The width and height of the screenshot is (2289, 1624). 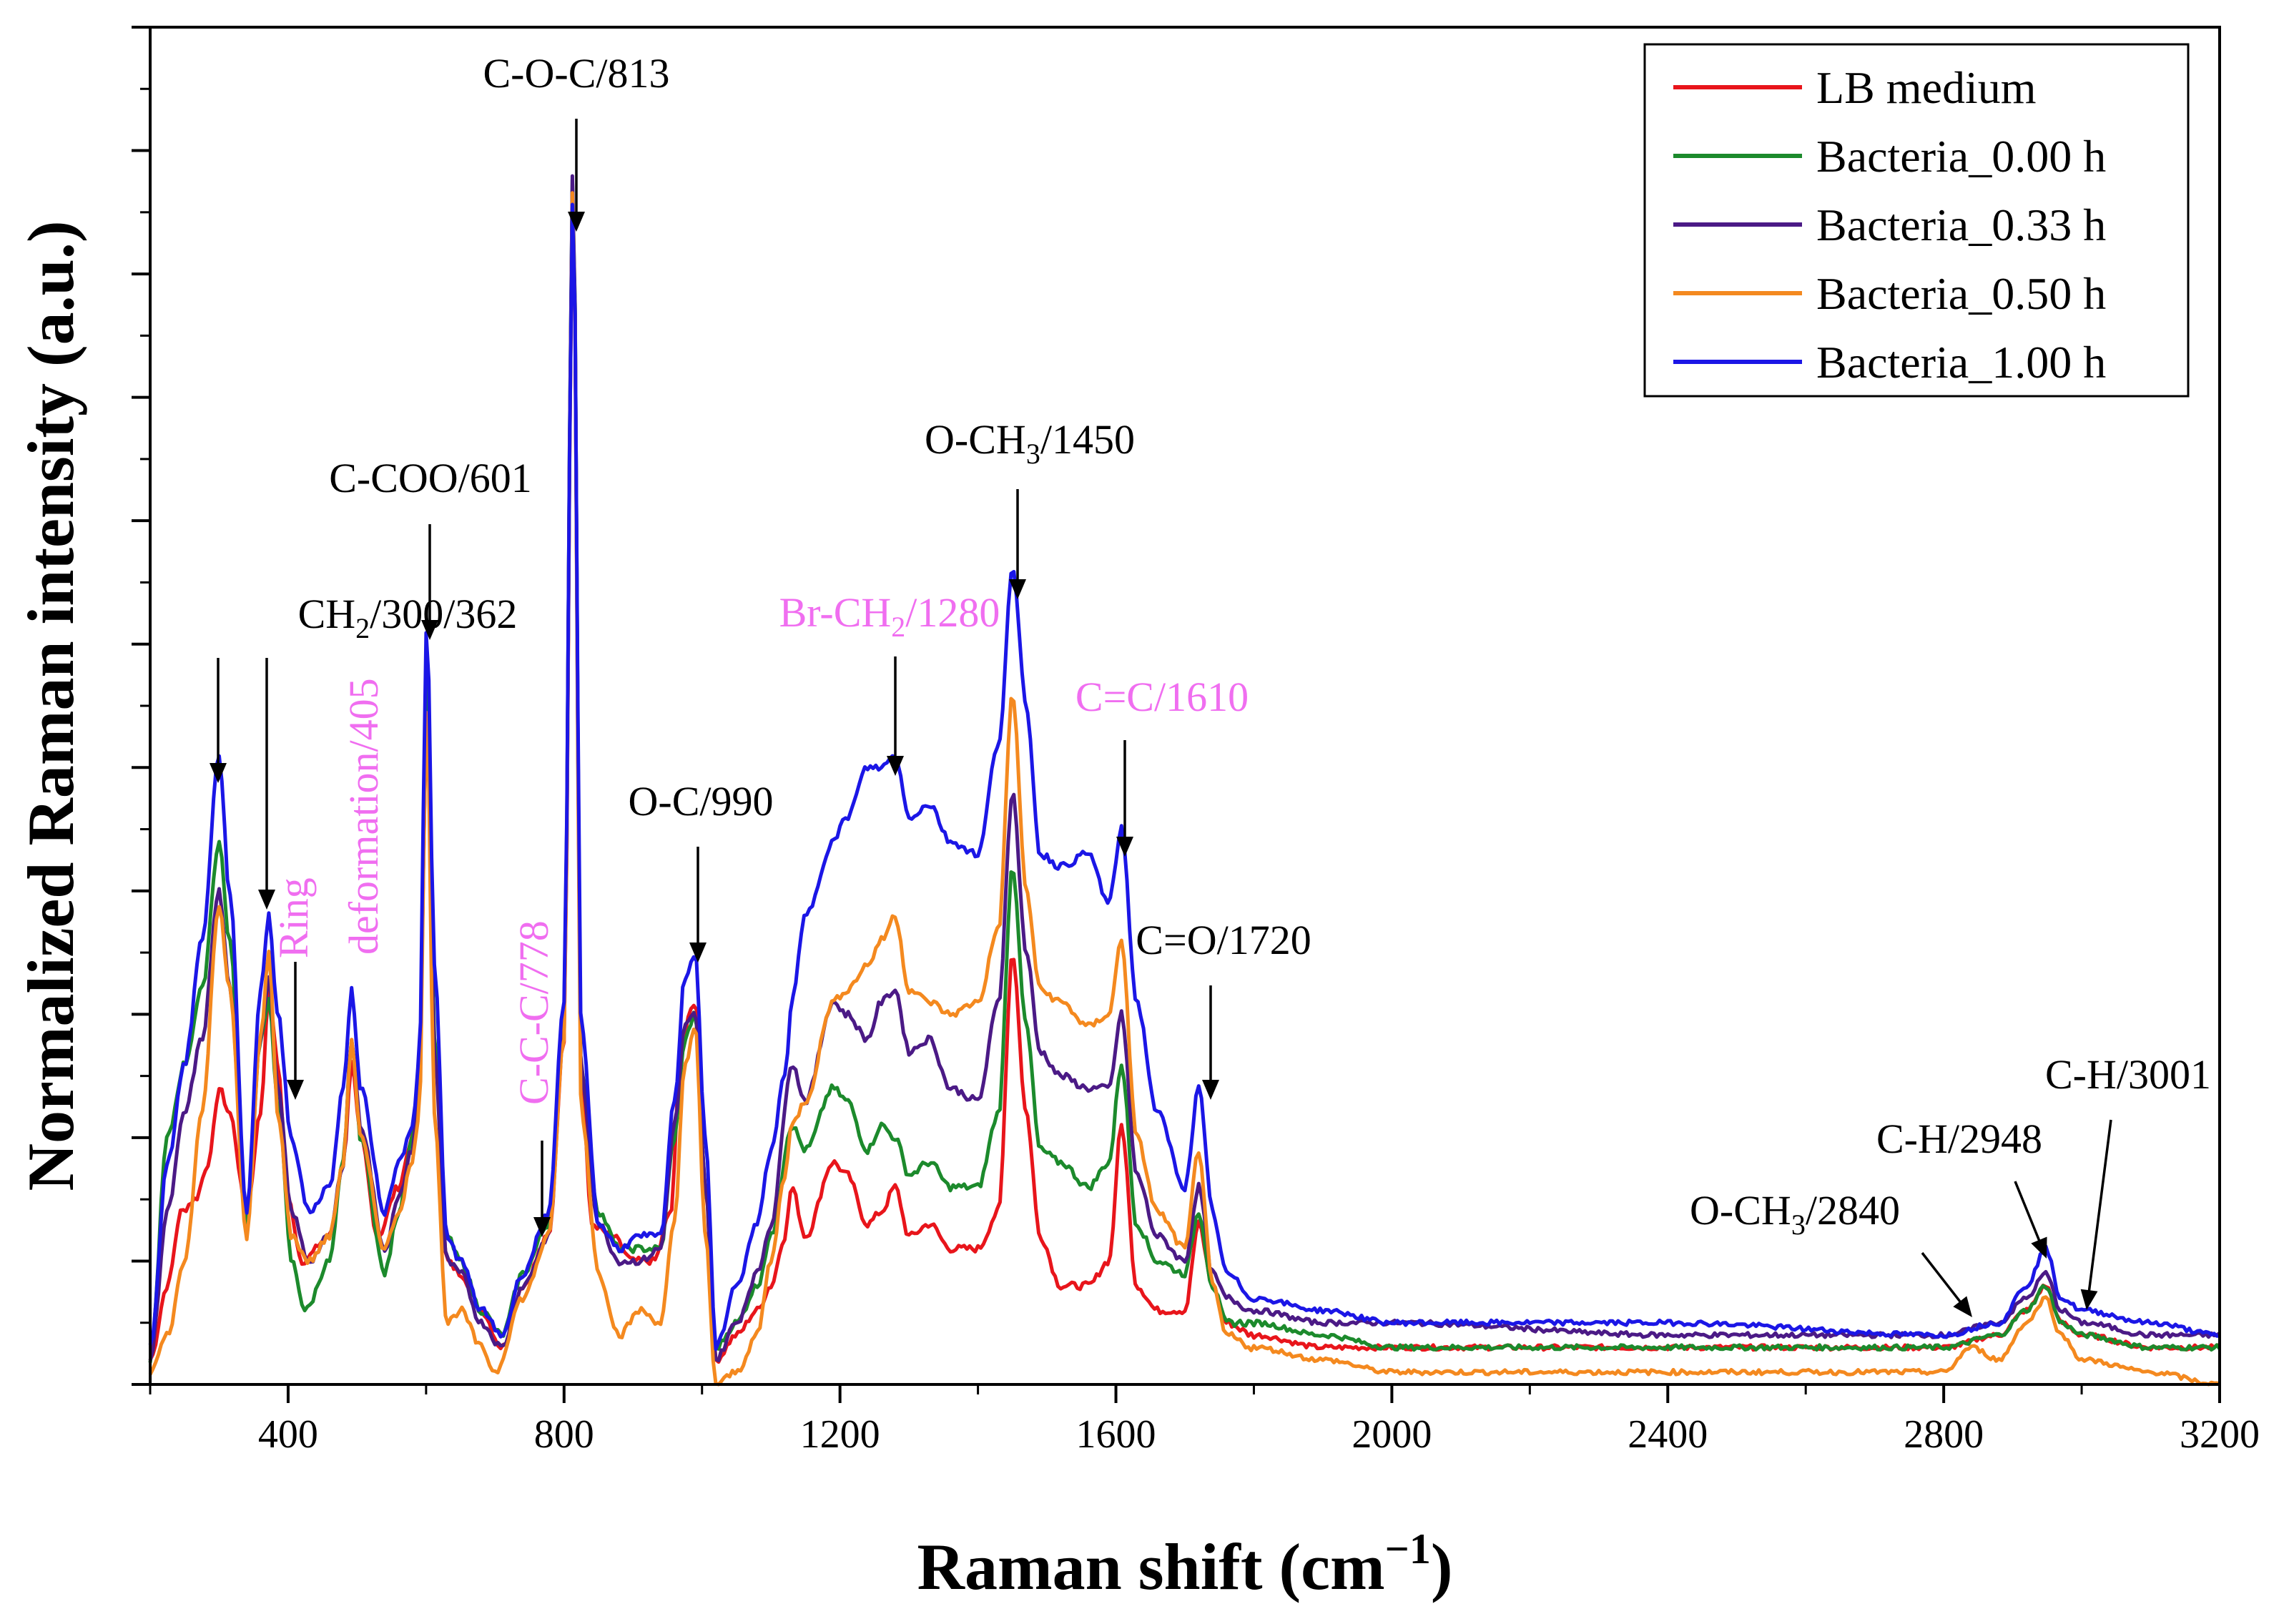 What do you see at coordinates (1116, 1434) in the screenshot?
I see `x-tick-label: 1600` at bounding box center [1116, 1434].